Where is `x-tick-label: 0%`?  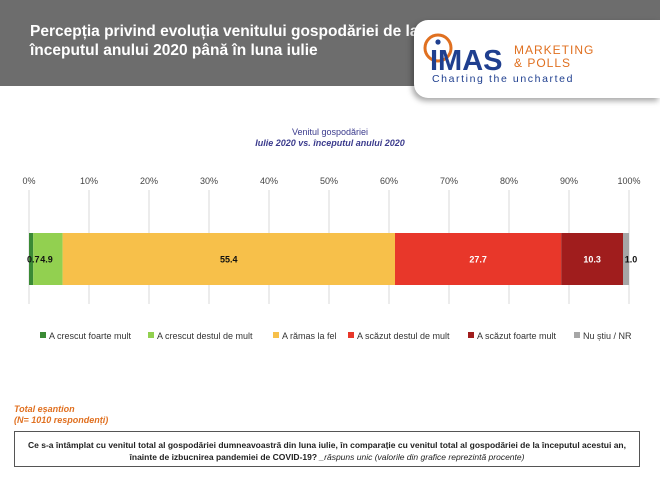
x-tick-label: 0% is located at coordinates (28, 181).